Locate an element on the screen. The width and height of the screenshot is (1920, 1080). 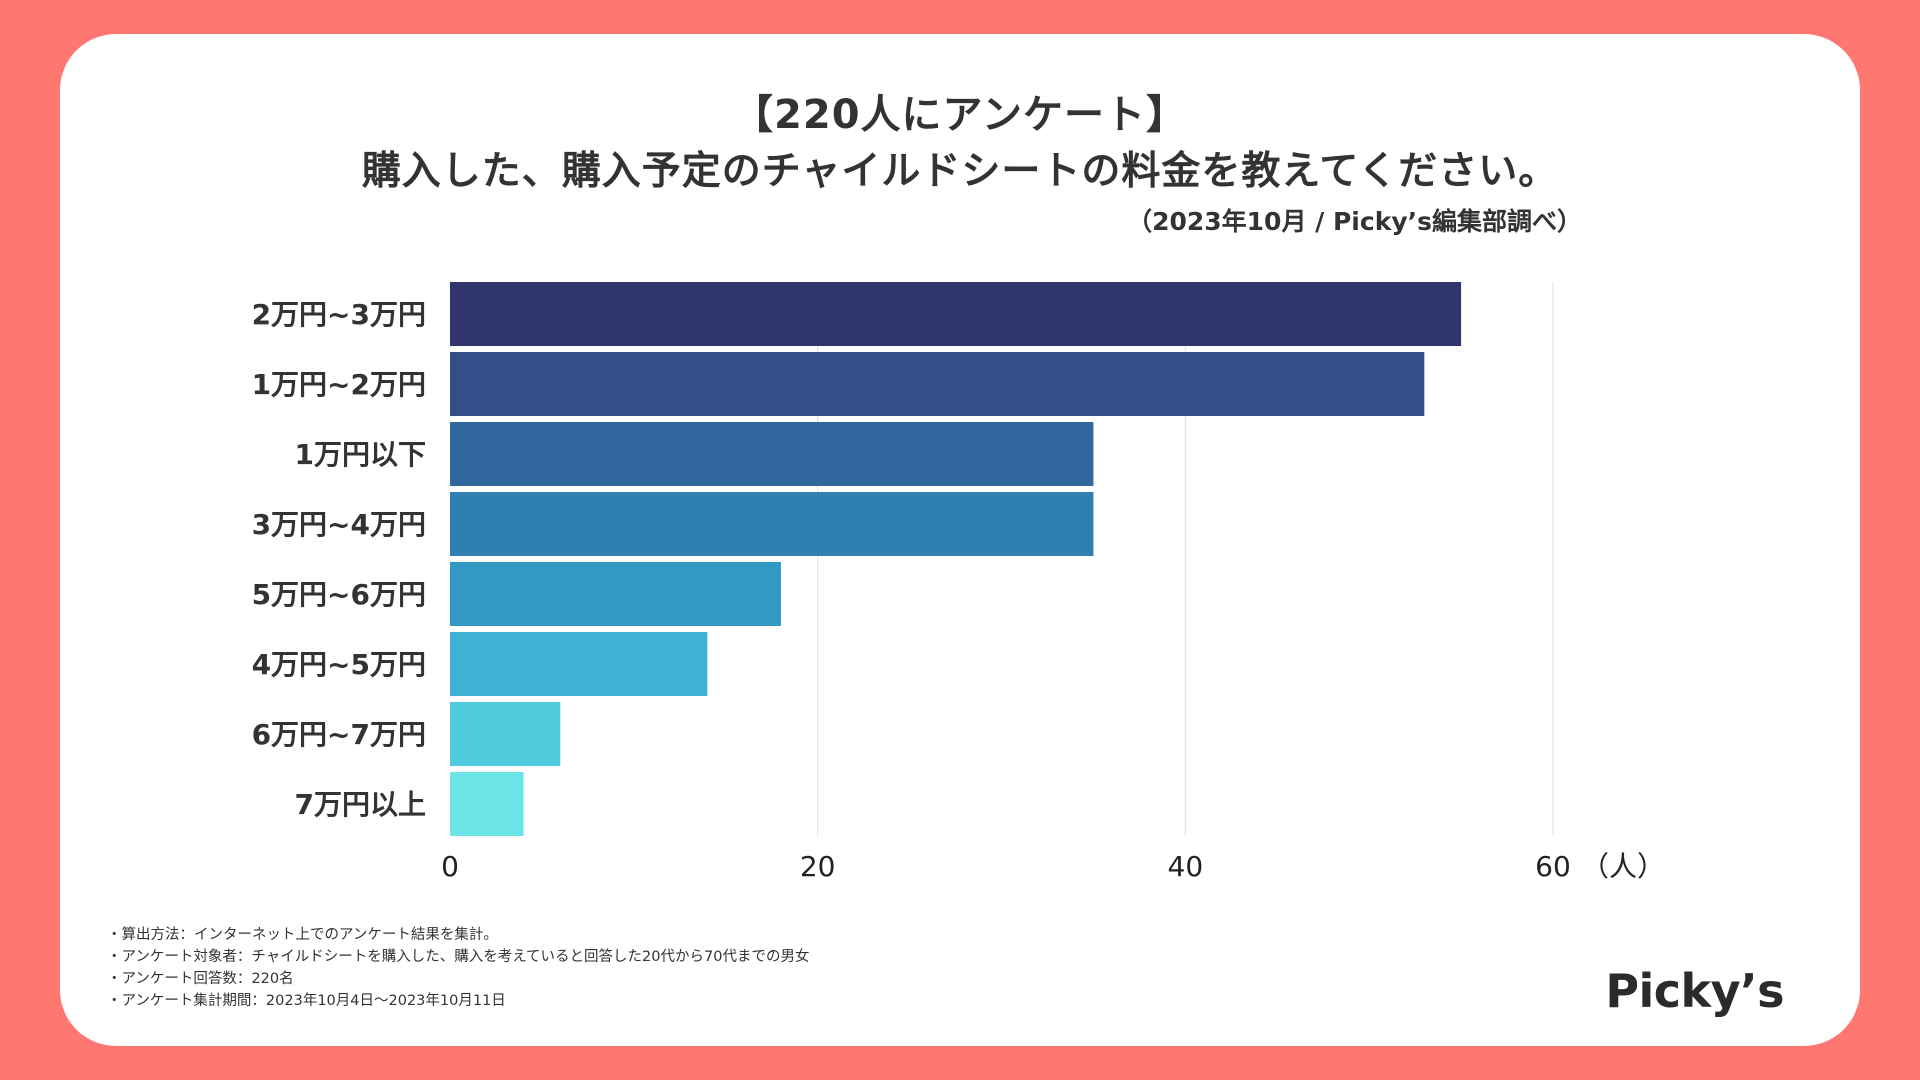
note-method: ・算出方法：インターネット上でのアンケート結果を集計。 is located at coordinates (302, 935).